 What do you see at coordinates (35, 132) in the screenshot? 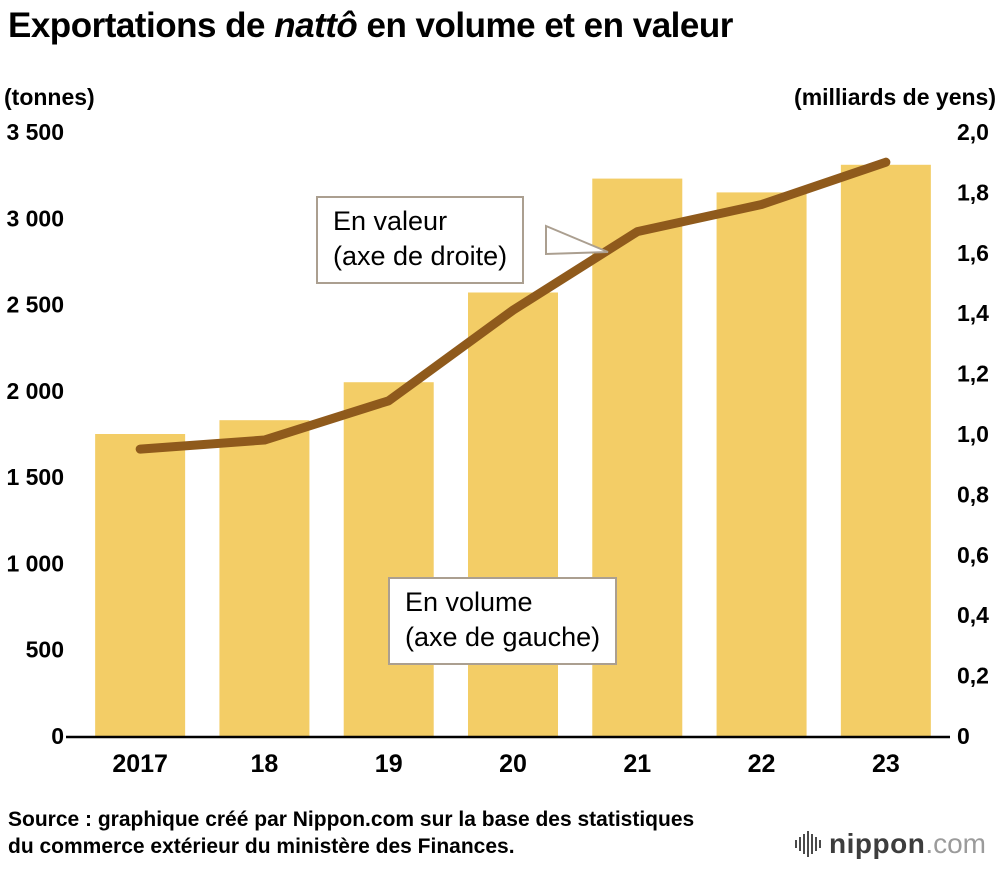
I see `left-axis-tick: 3 500` at bounding box center [35, 132].